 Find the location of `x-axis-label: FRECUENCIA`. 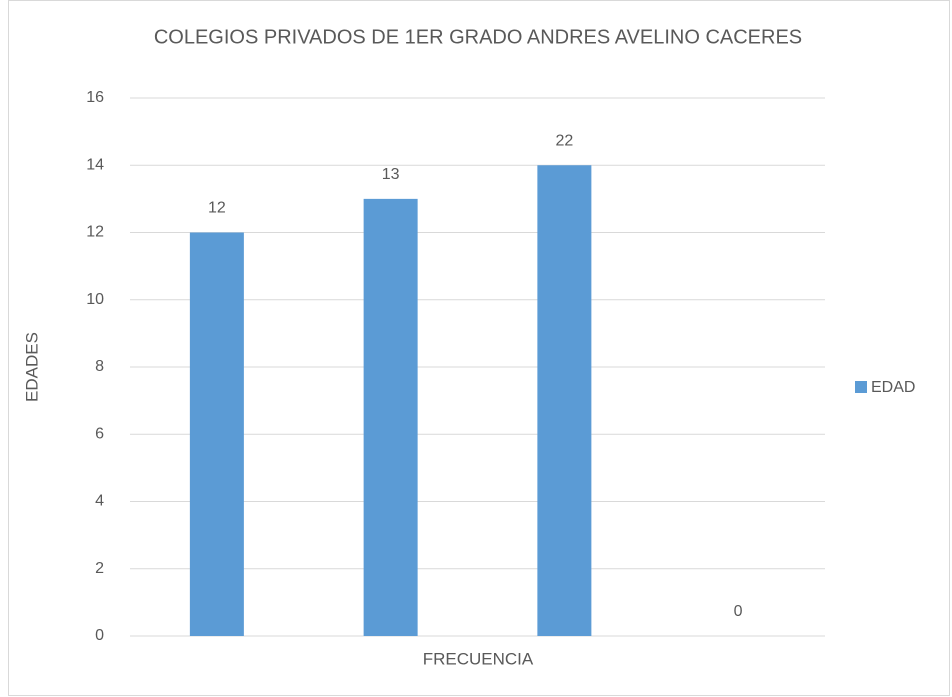

x-axis-label: FRECUENCIA is located at coordinates (478, 658).